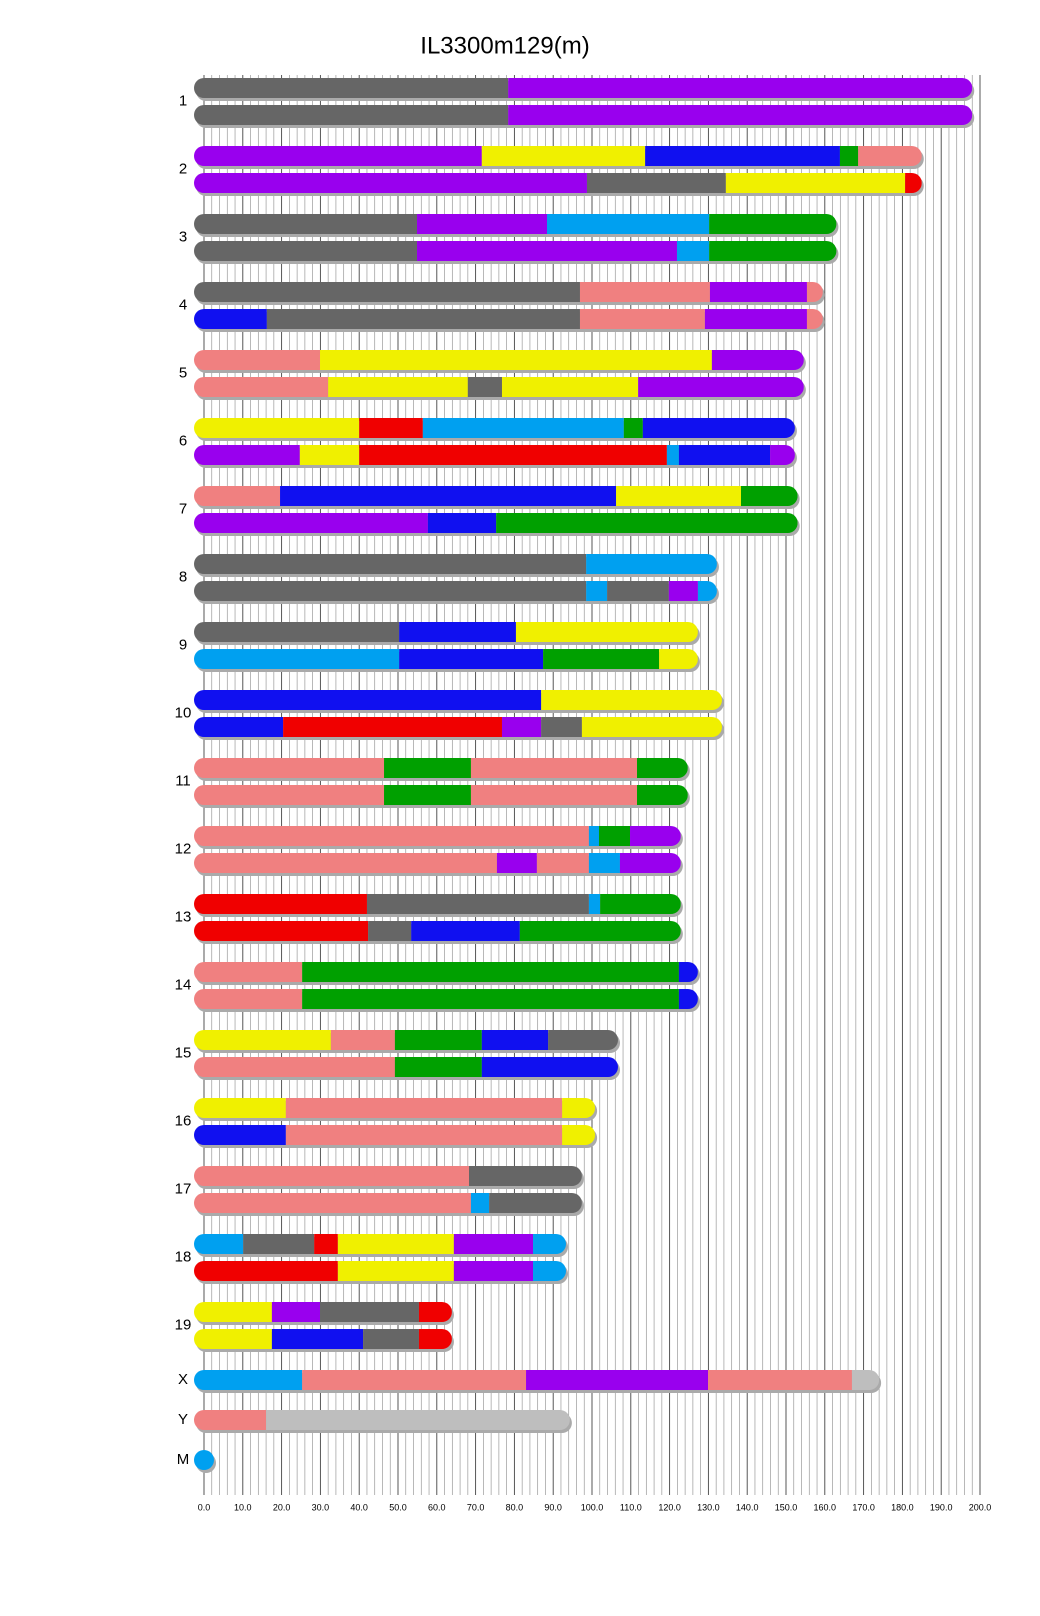 The width and height of the screenshot is (1040, 1616). Describe the element at coordinates (669, 1507) in the screenshot. I see `x-tick-label: 120.0` at that location.